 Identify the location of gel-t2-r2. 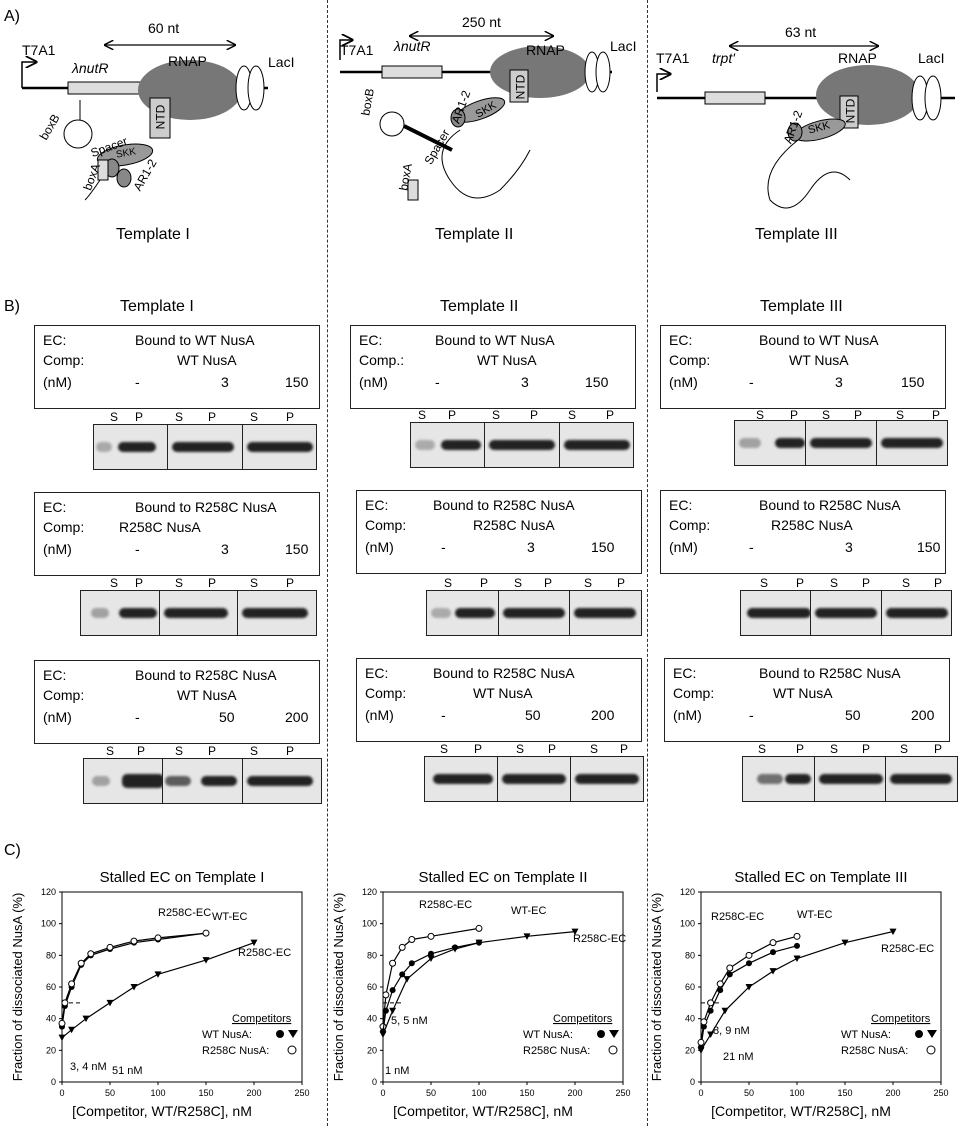
(534, 613).